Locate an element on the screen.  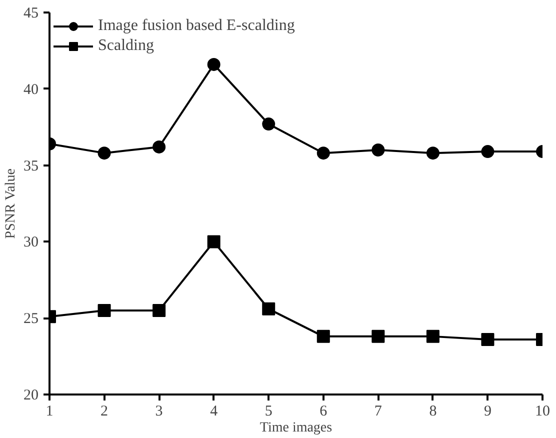
y-axis-title: PSNR Value is located at coordinates (11, 203).